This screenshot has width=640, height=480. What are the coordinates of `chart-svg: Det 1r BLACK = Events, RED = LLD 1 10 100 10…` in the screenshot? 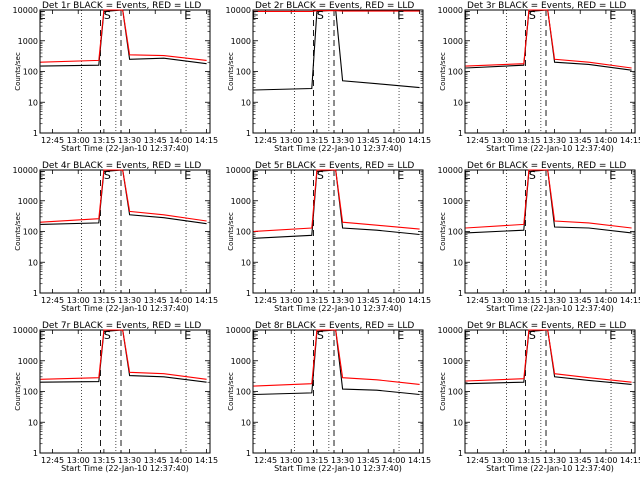 It's located at (116, 77).